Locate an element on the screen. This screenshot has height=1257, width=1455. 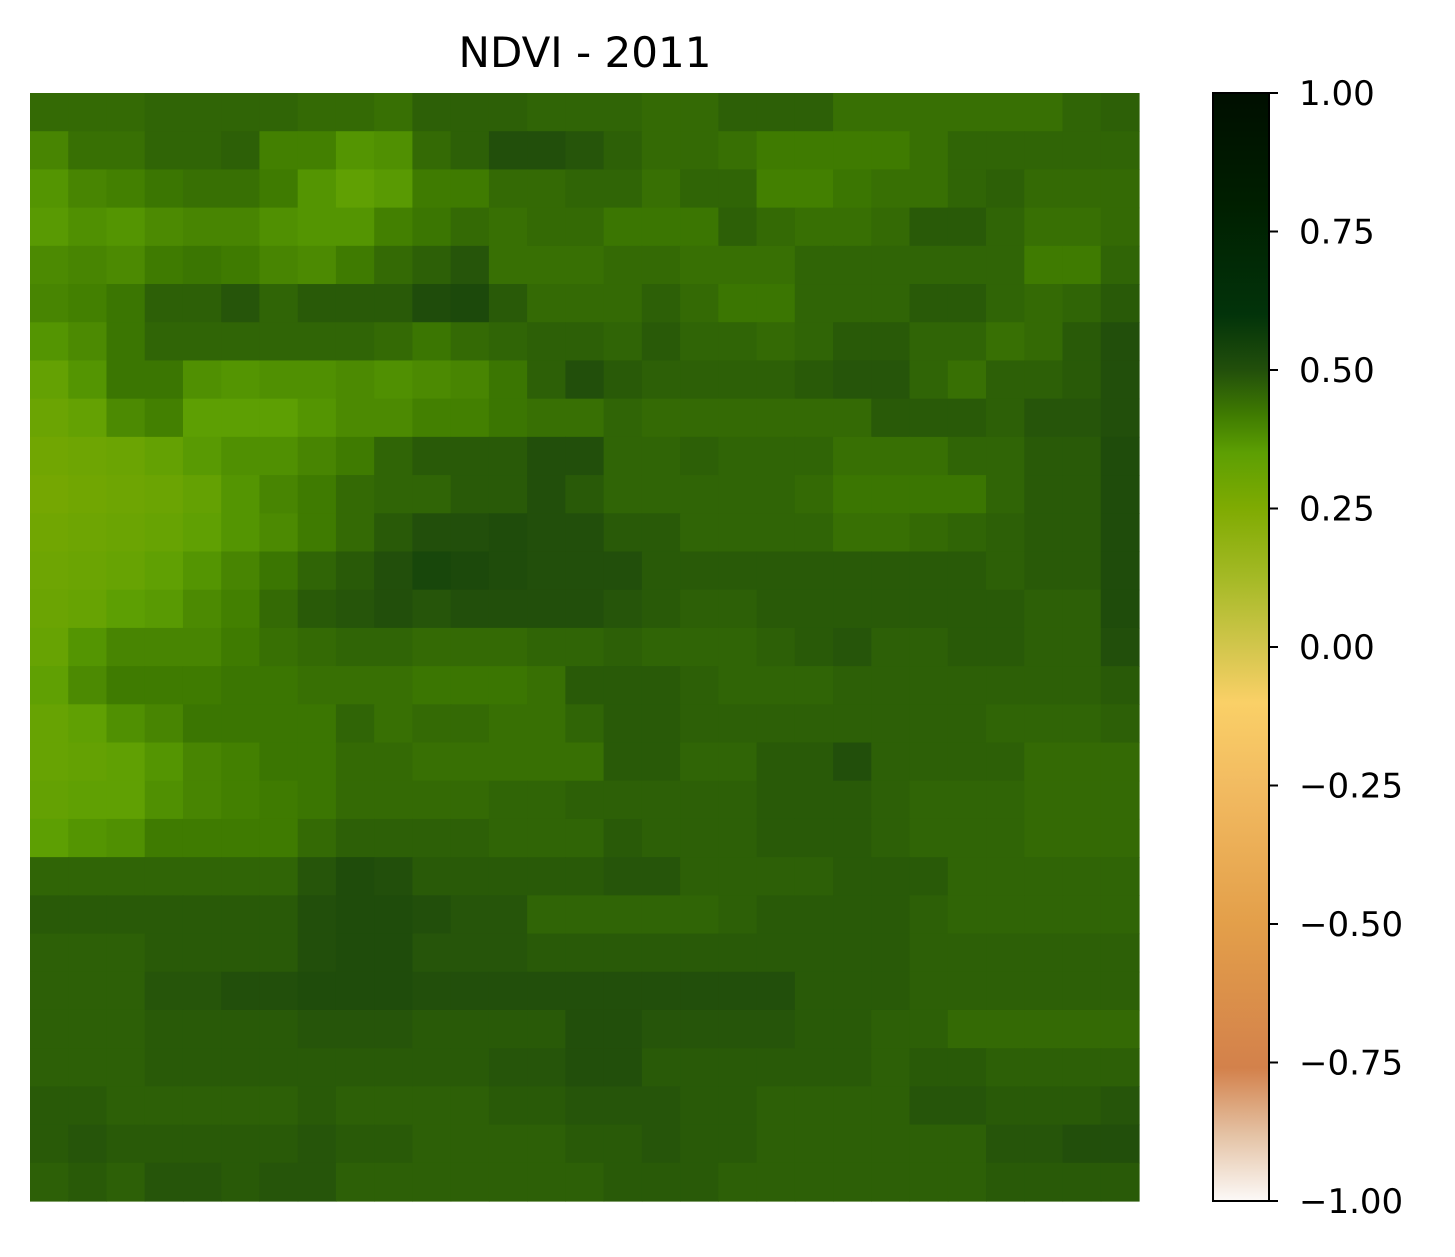
colorbar-tick-label: 0.75 is located at coordinates (1337, 233).